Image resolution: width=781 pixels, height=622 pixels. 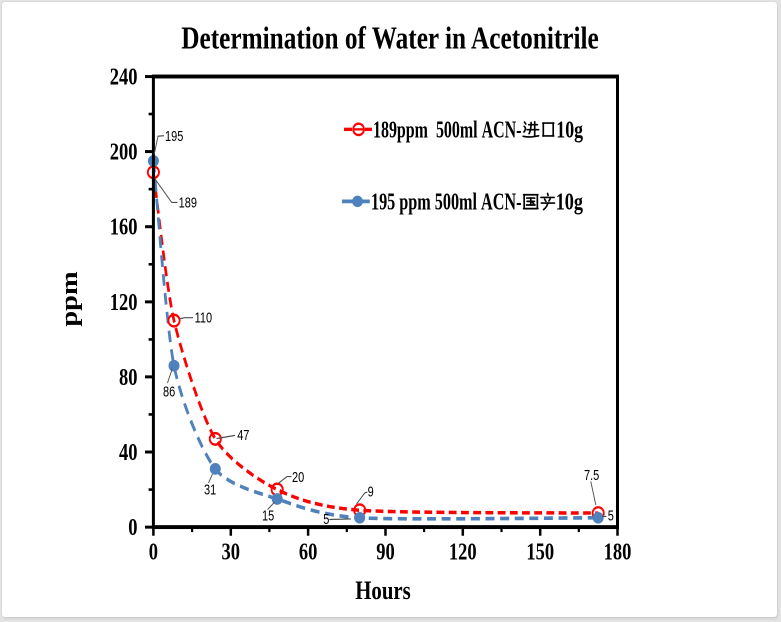 What do you see at coordinates (169, 391) in the screenshot?
I see `svg-text: 86` at bounding box center [169, 391].